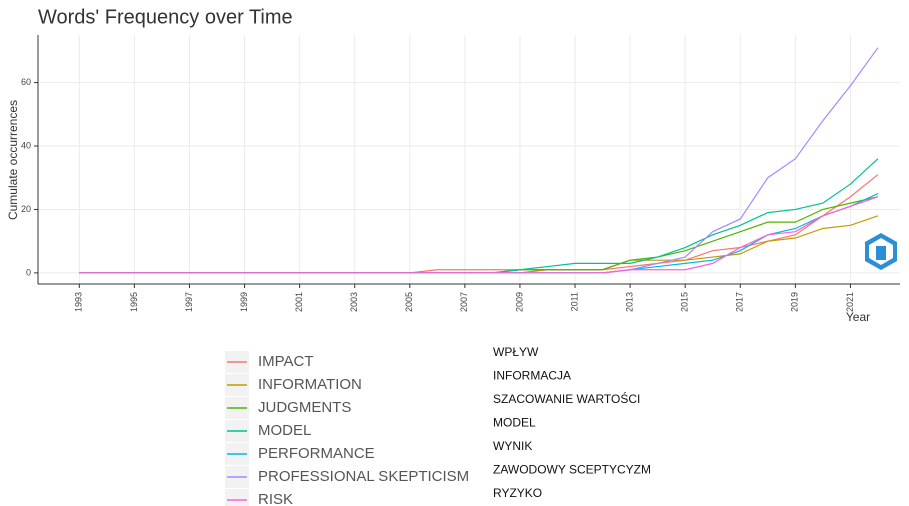 The image size is (909, 506). What do you see at coordinates (881, 251) in the screenshot?
I see `logo` at bounding box center [881, 251].